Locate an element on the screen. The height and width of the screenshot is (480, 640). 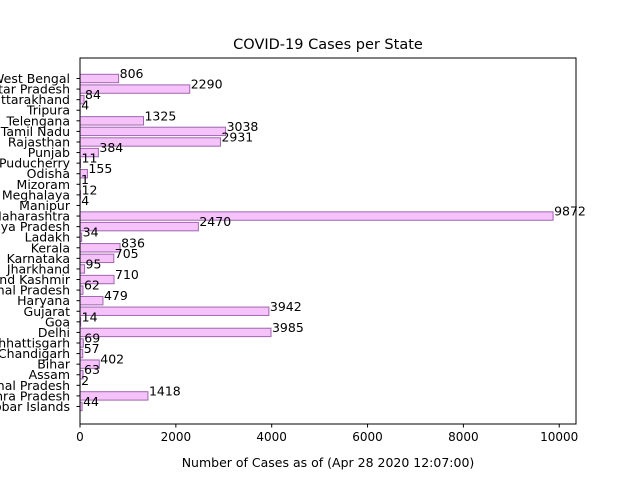
category-label: Chhattisgarh is located at coordinates (35, 343).